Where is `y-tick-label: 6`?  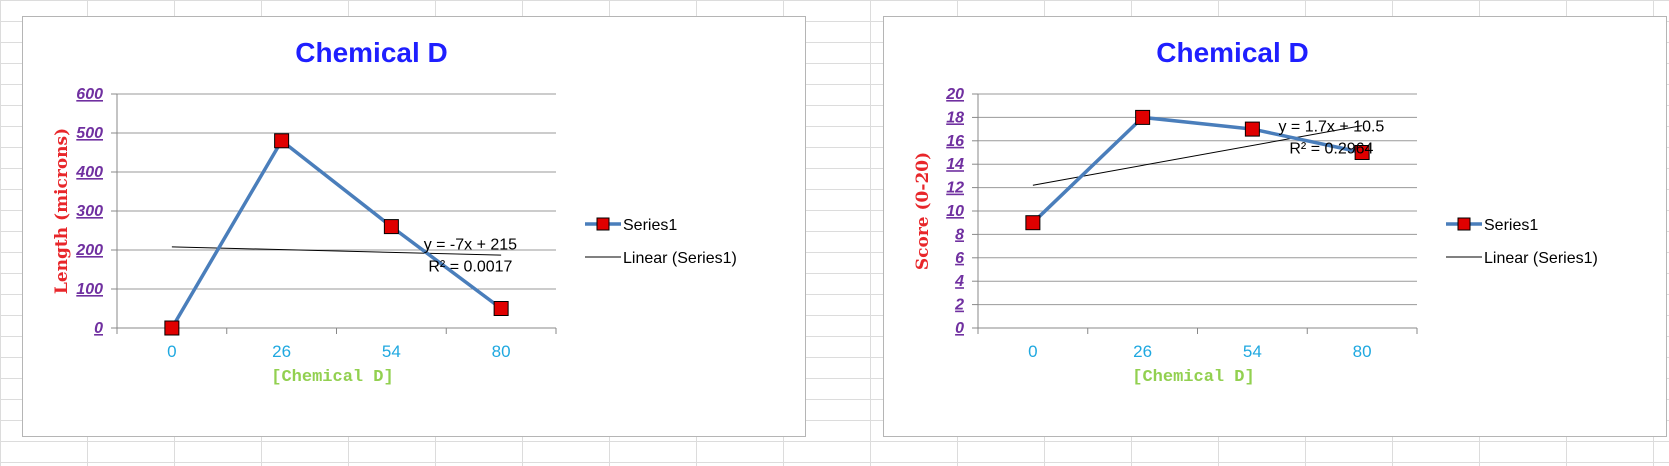 y-tick-label: 6 is located at coordinates (959, 258).